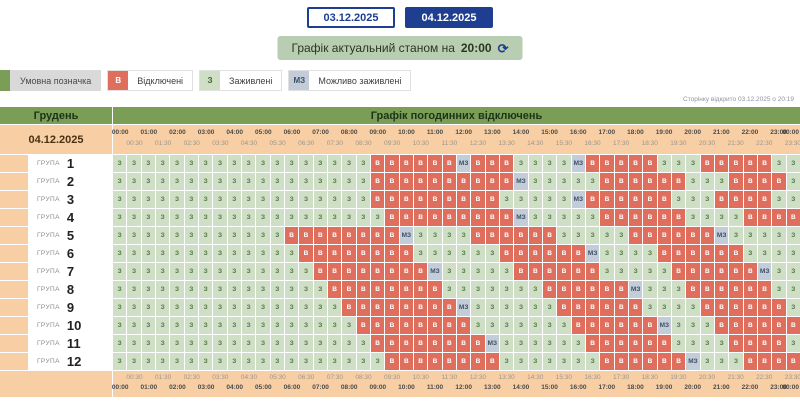  Describe the element at coordinates (73, 343) in the screenshot. I see `group-number: 11` at that location.